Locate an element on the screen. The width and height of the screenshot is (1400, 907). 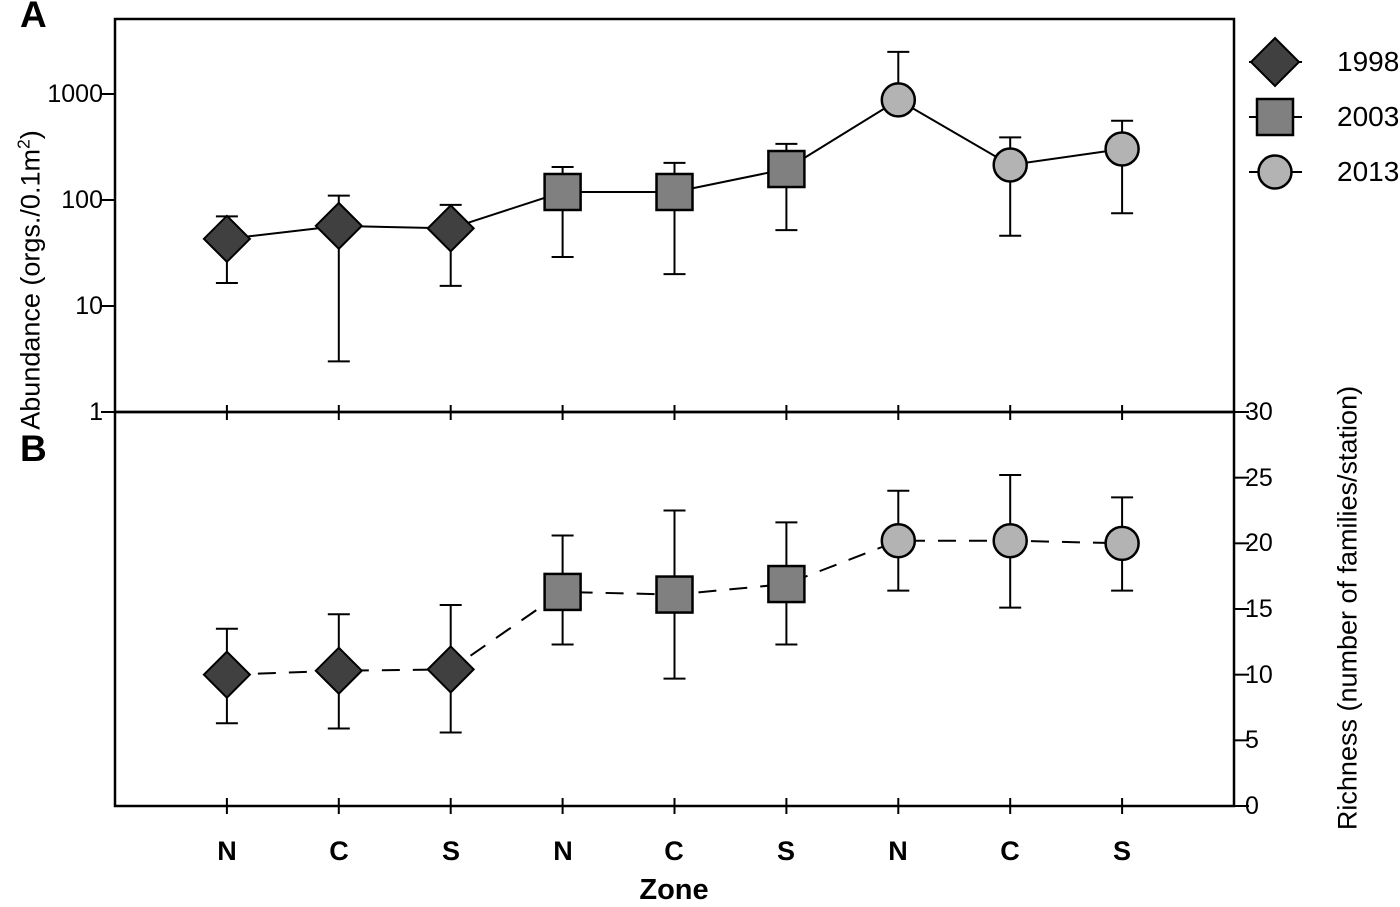
legend-marker-2013 is located at coordinates (1275, 172).